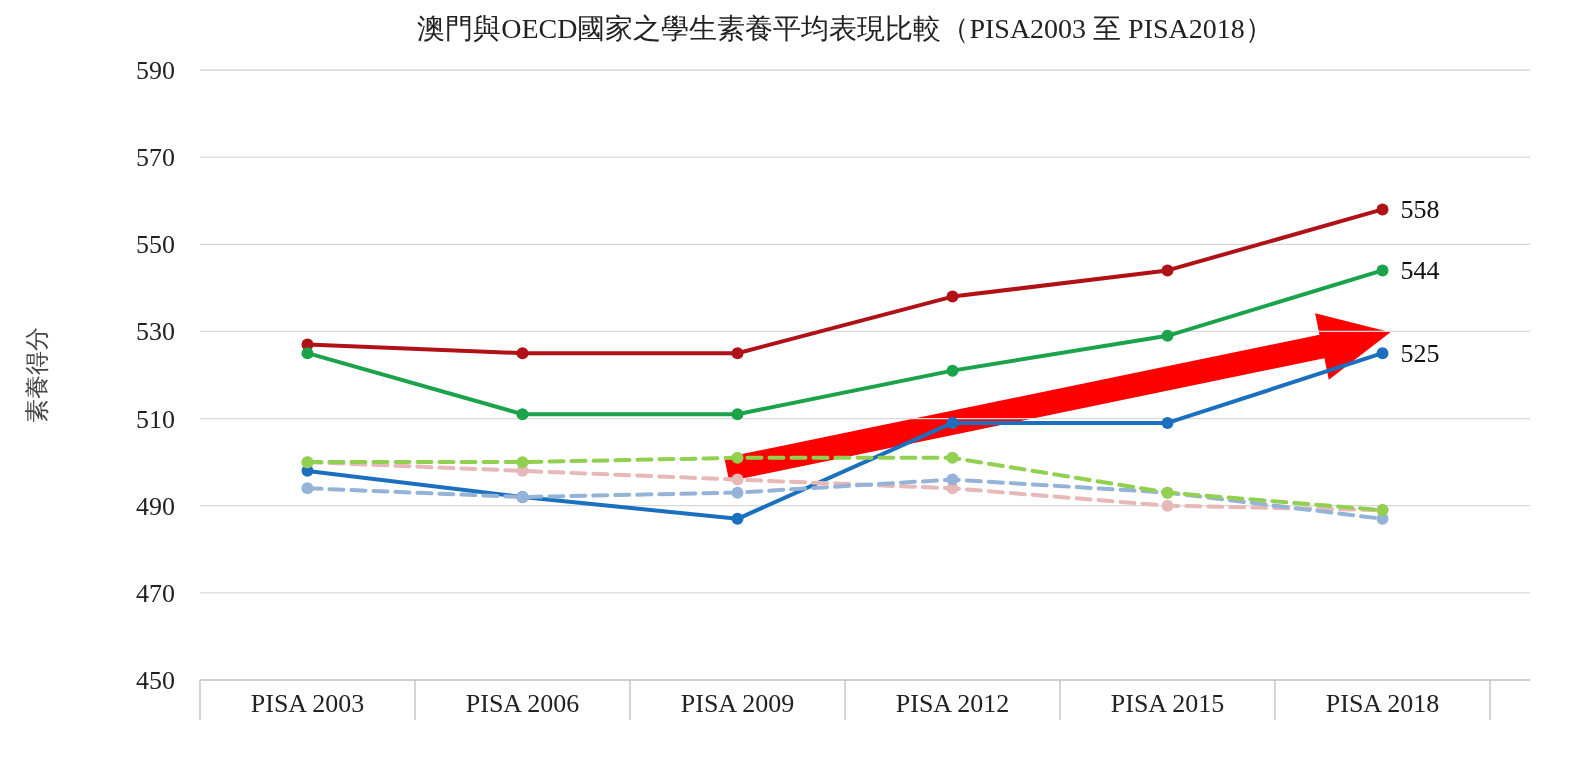  What do you see at coordinates (37, 375) in the screenshot?
I see `y-axis-title: 素養得分` at bounding box center [37, 375].